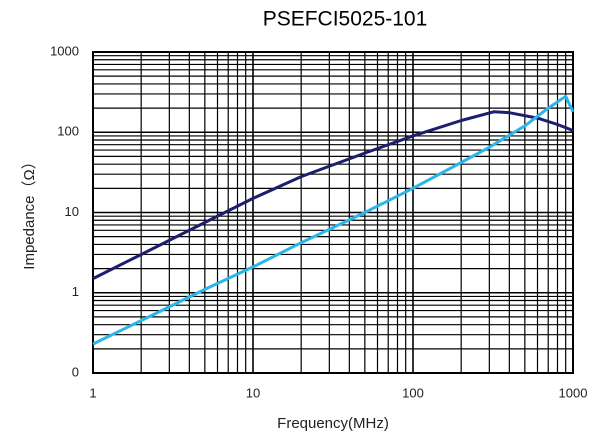  I want to click on x-tick-label: 1, so click(92, 392).